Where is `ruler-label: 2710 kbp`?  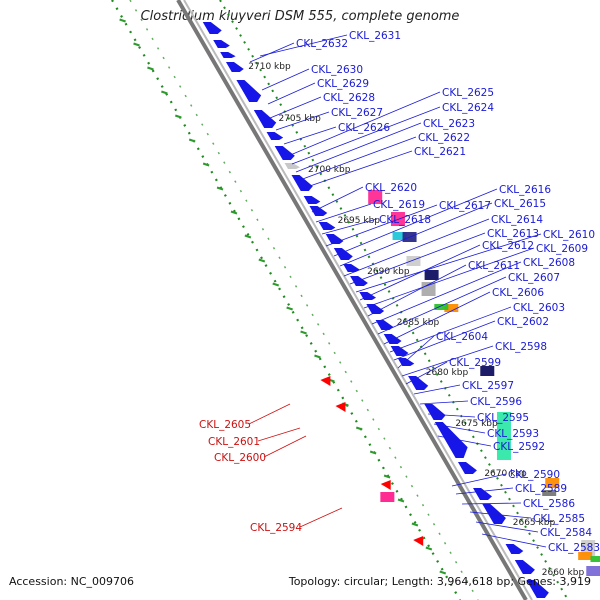 ruler-label: 2710 kbp is located at coordinates (269, 67).